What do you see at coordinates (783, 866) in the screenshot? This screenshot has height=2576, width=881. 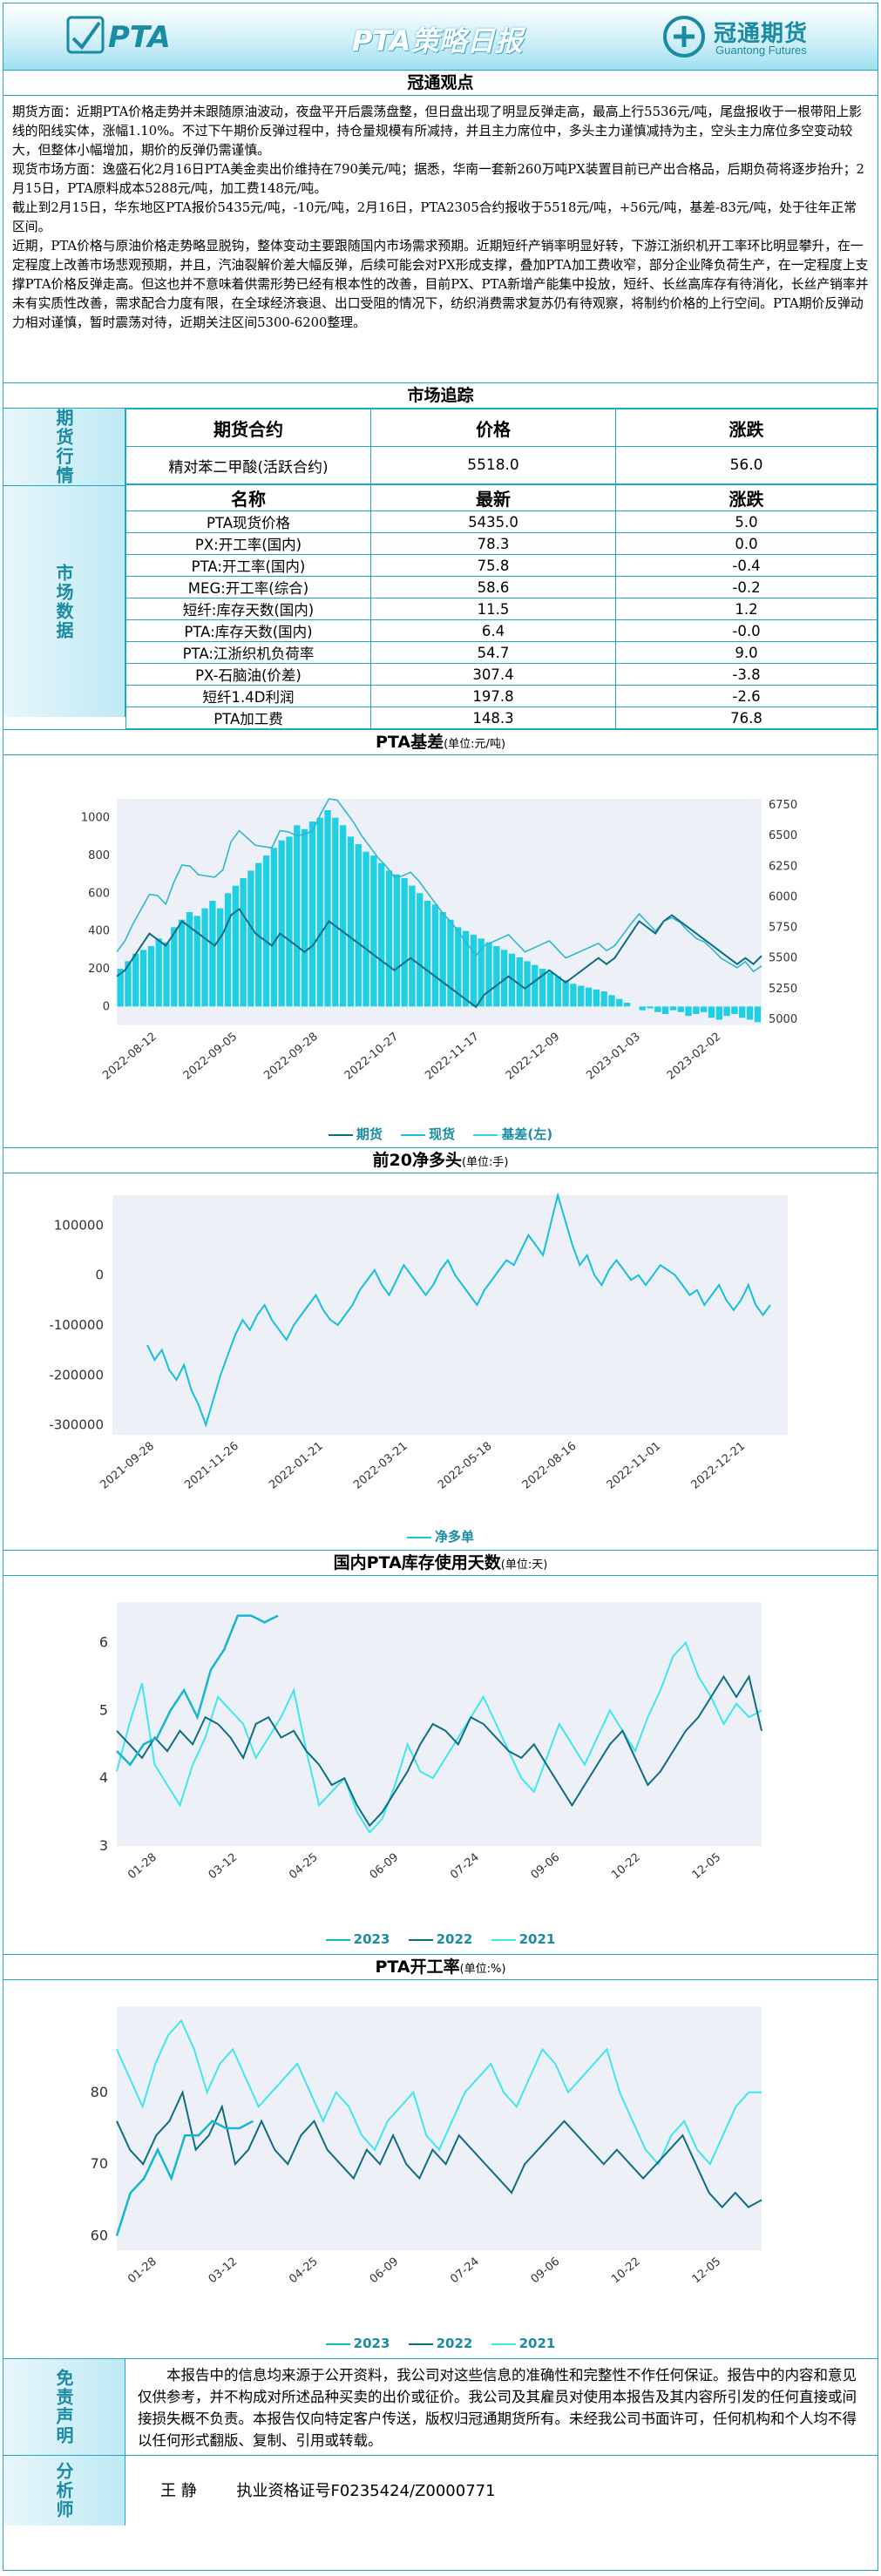 I see `y-right-tick-label: 6250` at bounding box center [783, 866].